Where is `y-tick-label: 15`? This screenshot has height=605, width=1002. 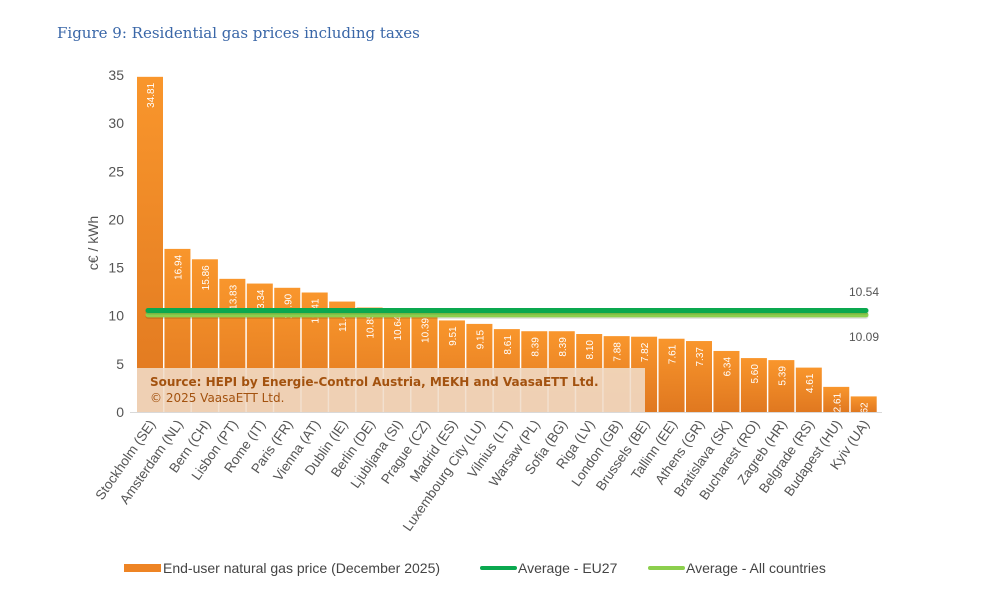 y-tick-label: 15 is located at coordinates (116, 268).